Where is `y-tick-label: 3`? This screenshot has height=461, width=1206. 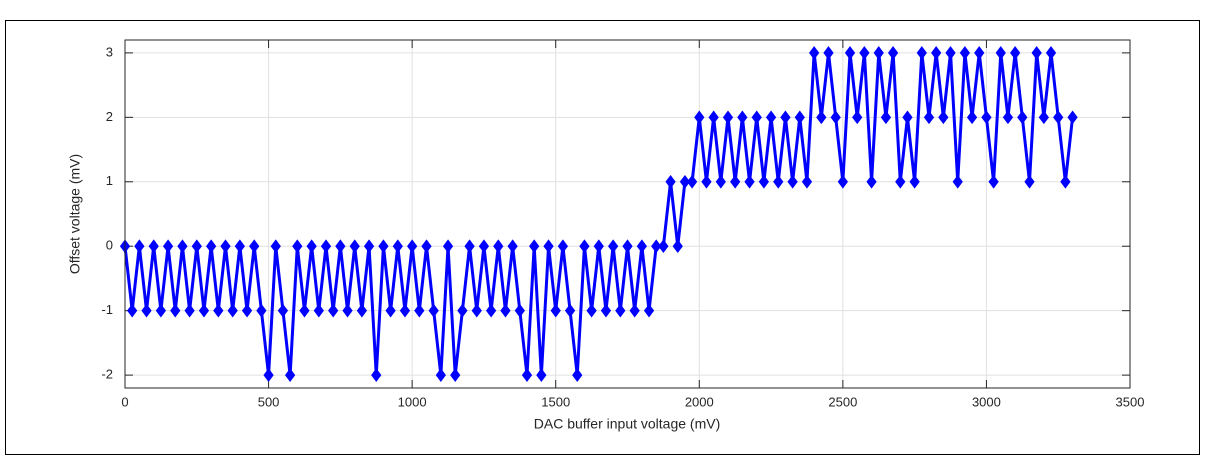 y-tick-label: 3 is located at coordinates (109, 51).